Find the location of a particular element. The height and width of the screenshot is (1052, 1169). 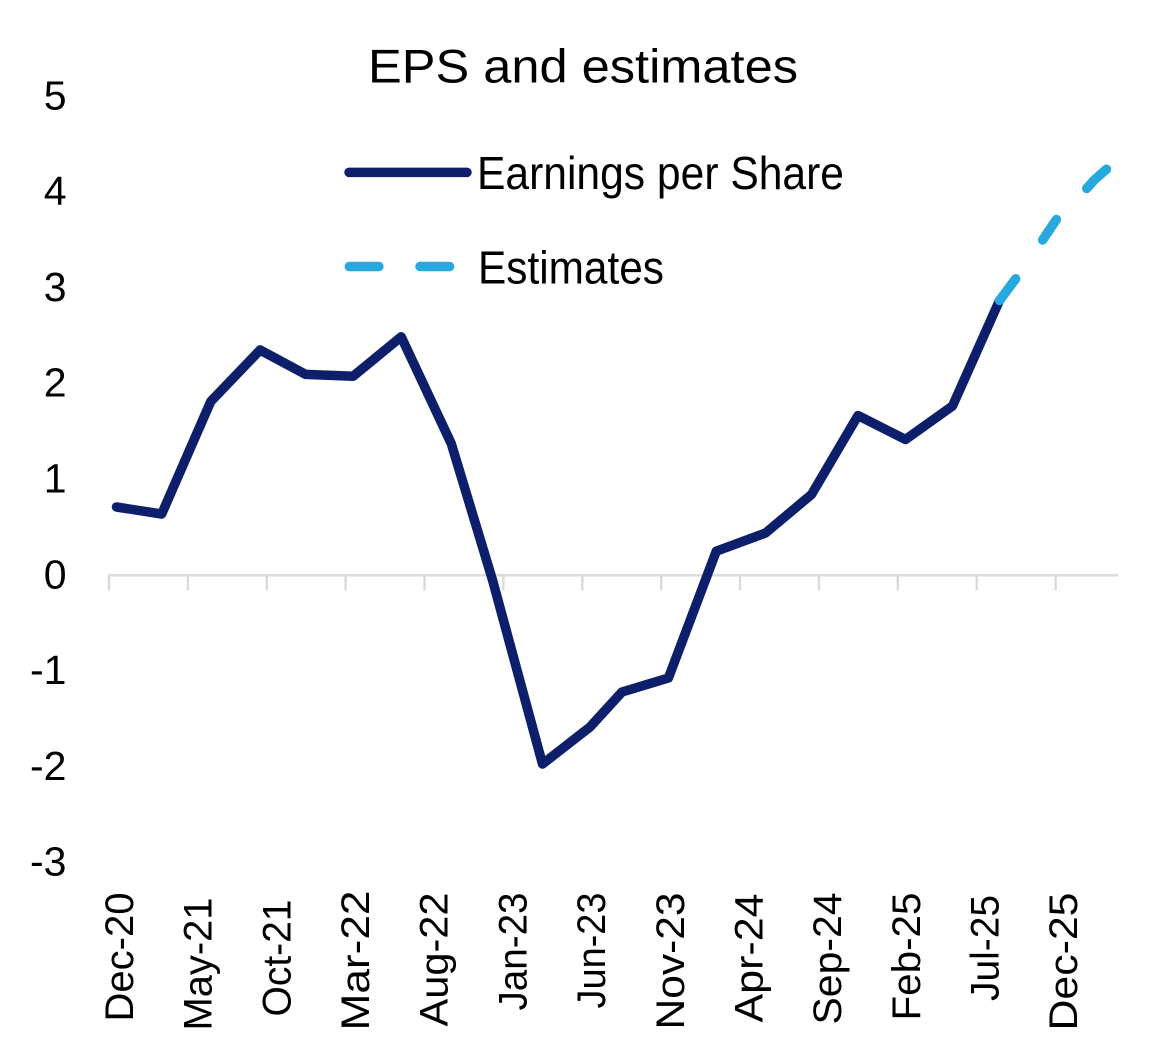

svg-text: May-21 is located at coordinates (199, 964).